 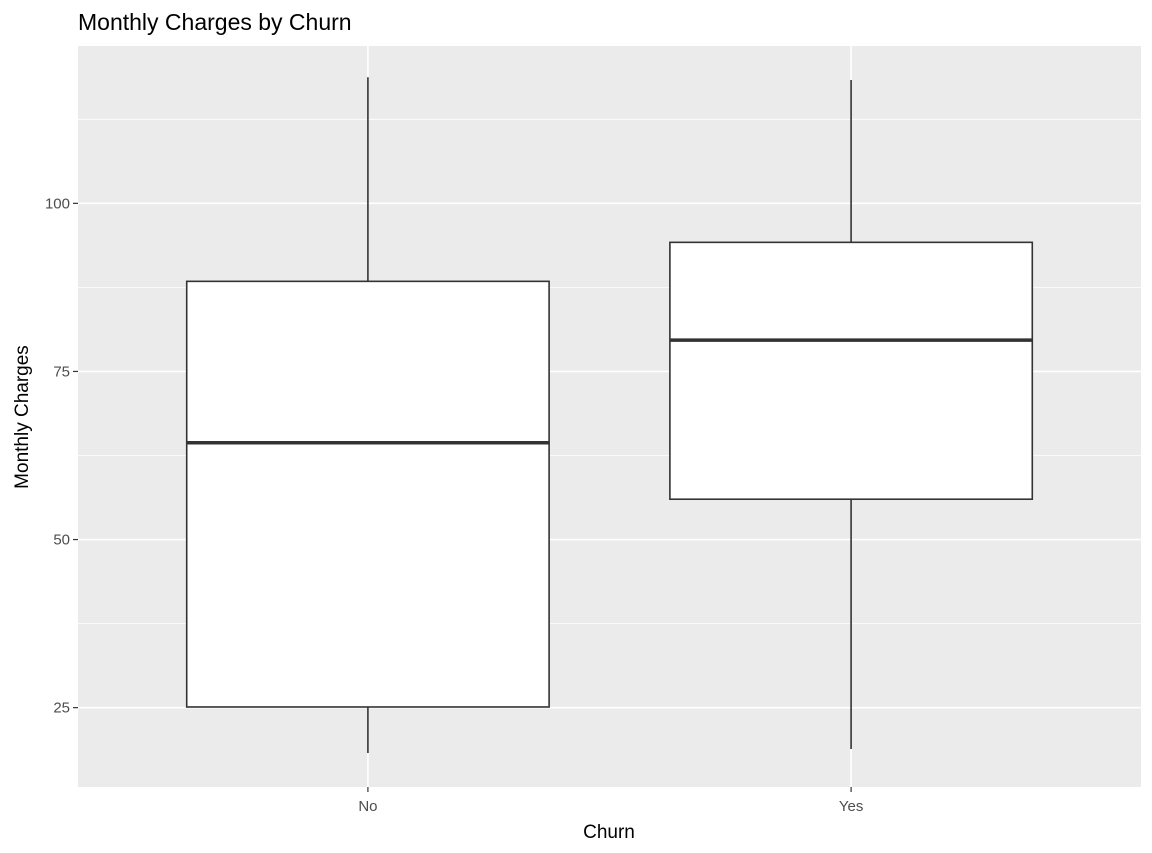 What do you see at coordinates (61, 708) in the screenshot?
I see `y-tick-label: 25` at bounding box center [61, 708].